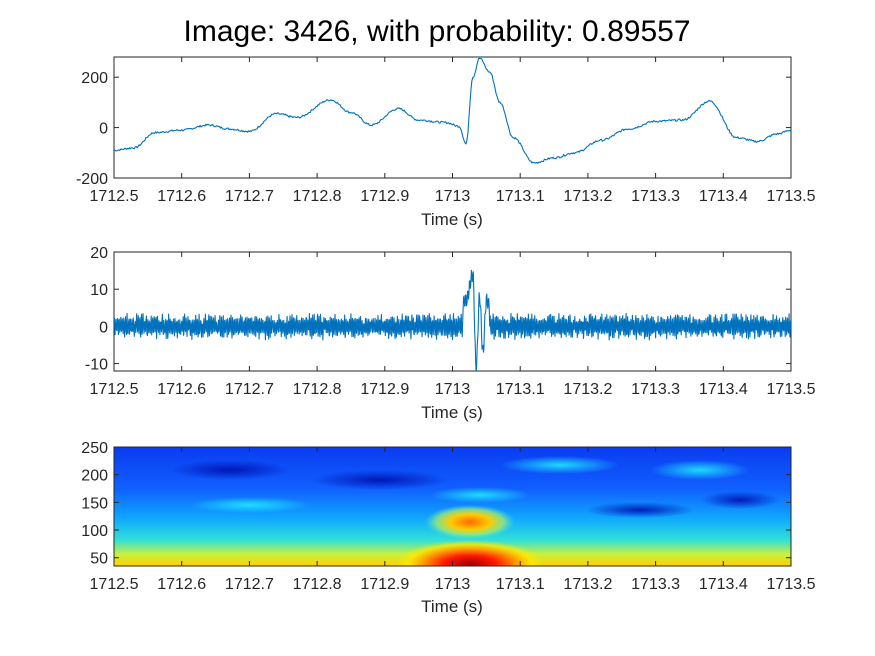  I want to click on y-tick-label: -200, so click(92, 179).